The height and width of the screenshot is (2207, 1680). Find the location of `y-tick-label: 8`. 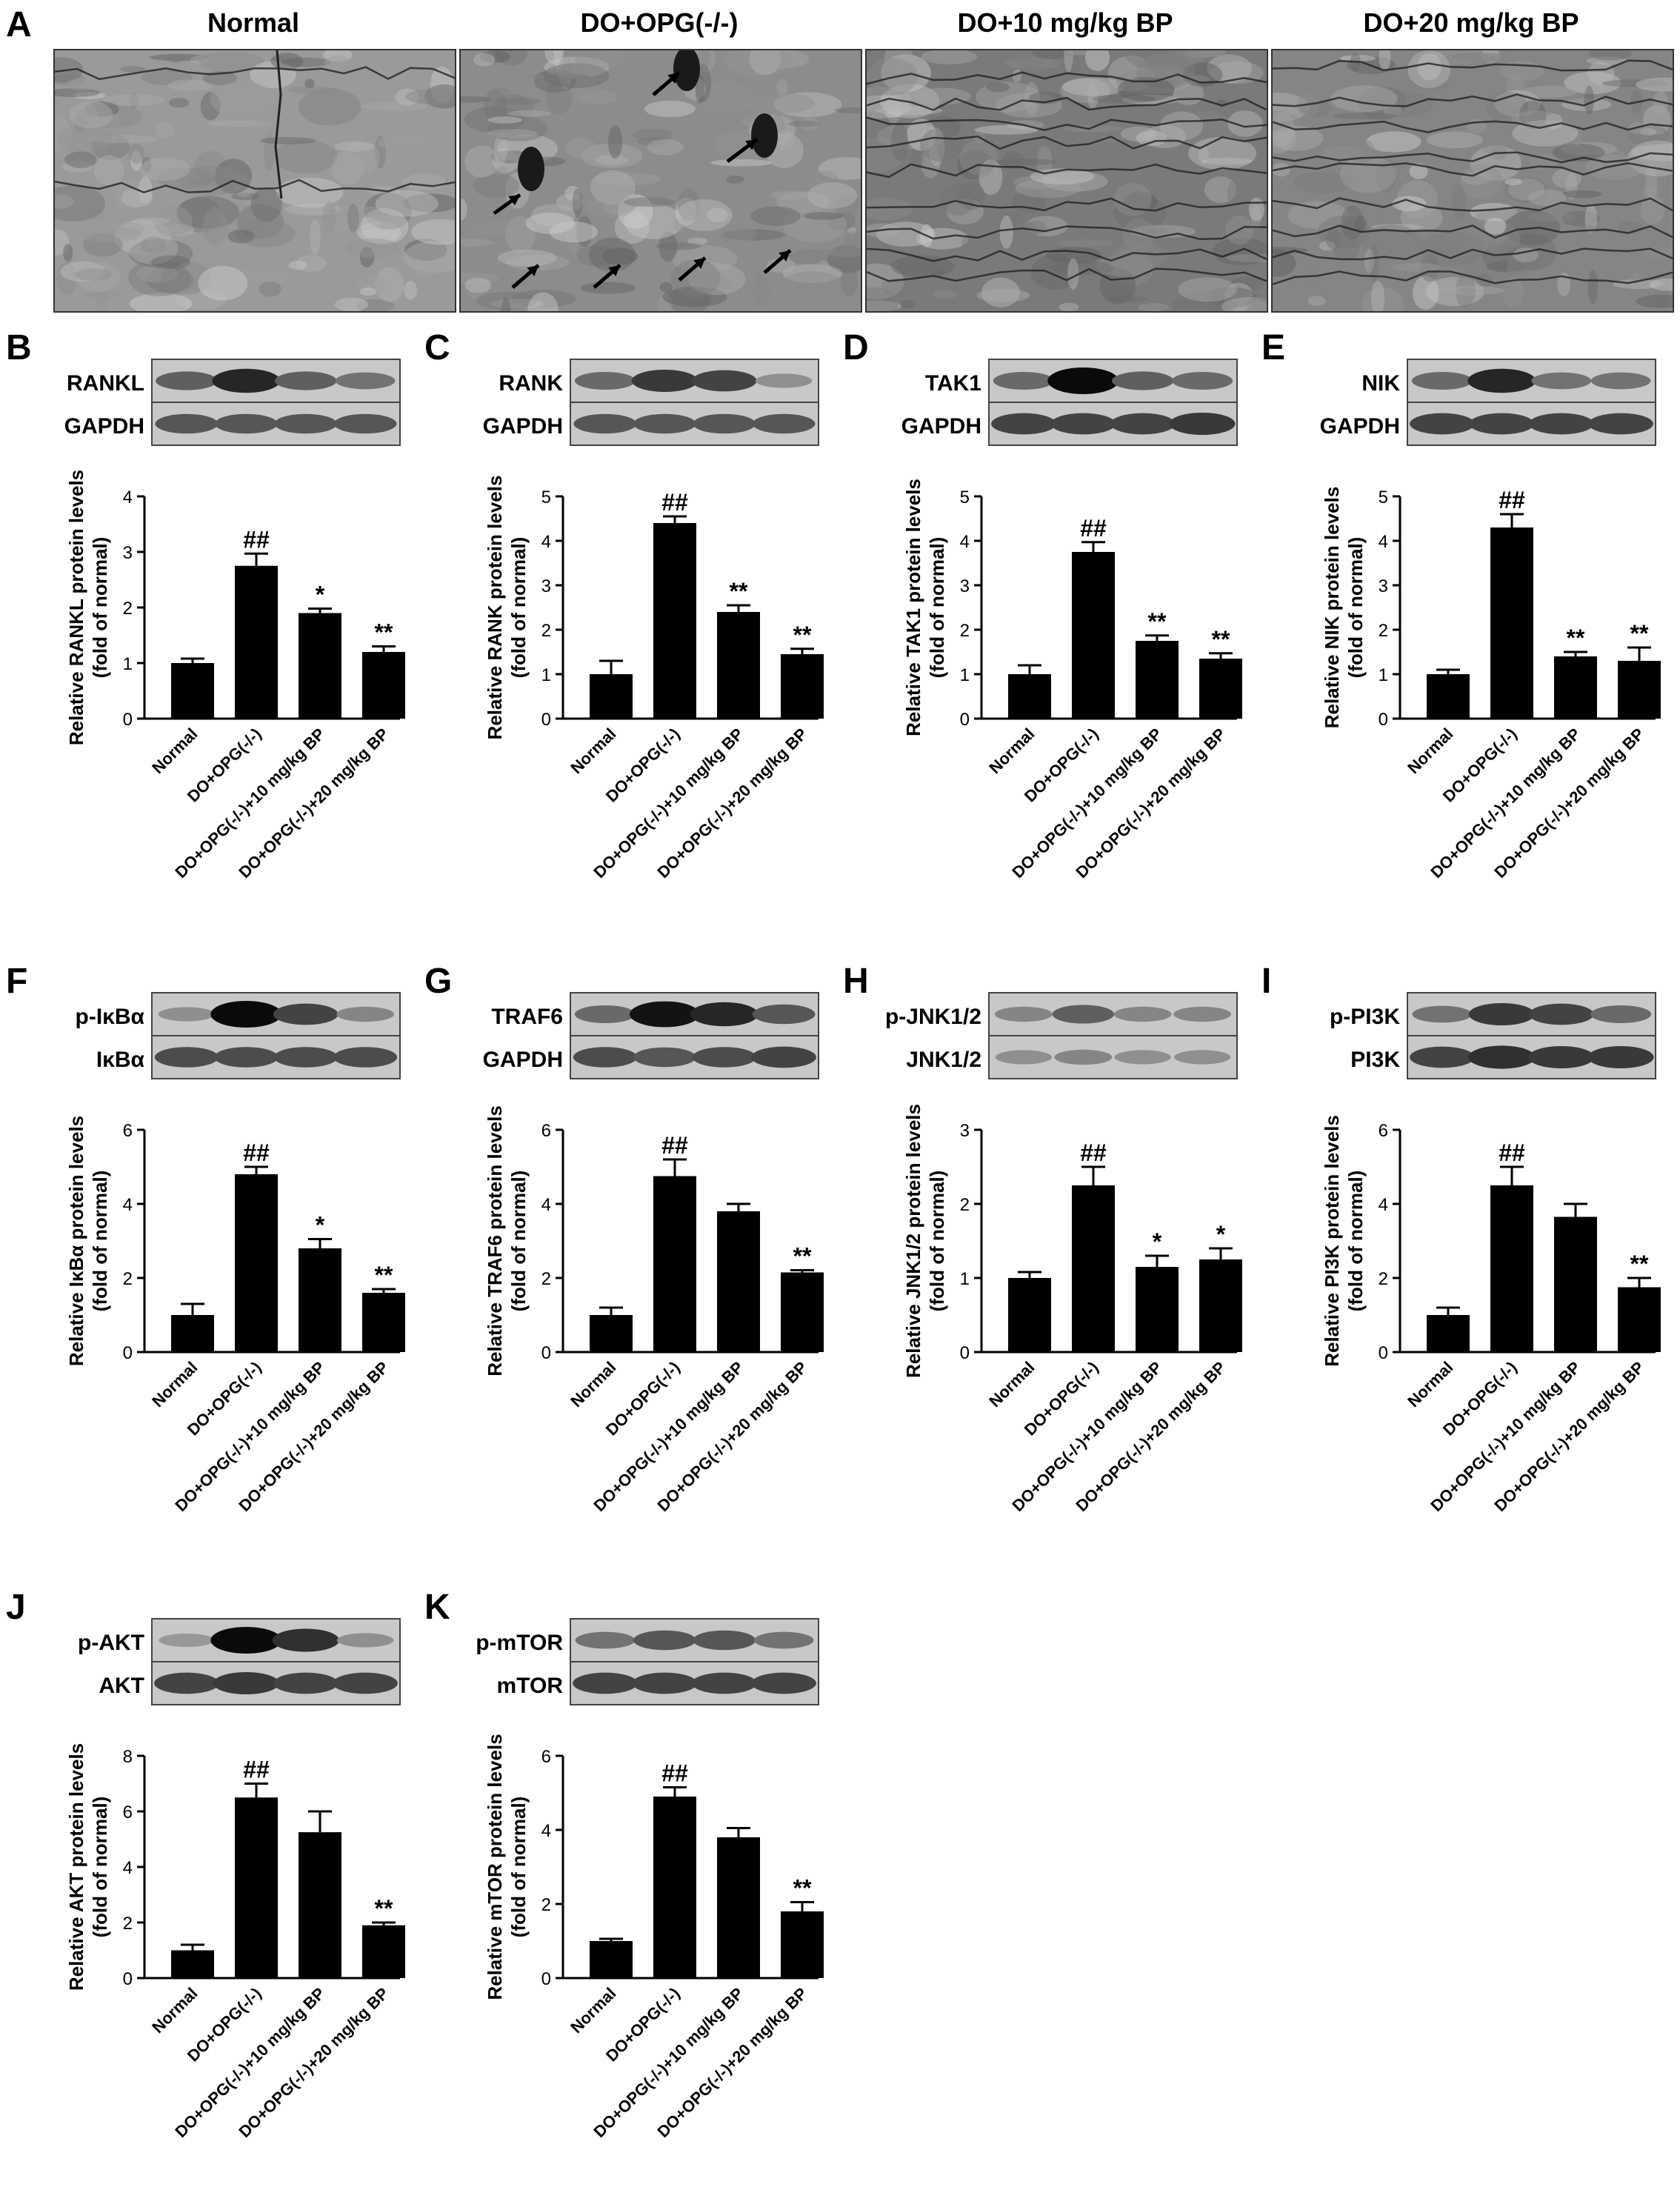

y-tick-label: 8 is located at coordinates (128, 1757).